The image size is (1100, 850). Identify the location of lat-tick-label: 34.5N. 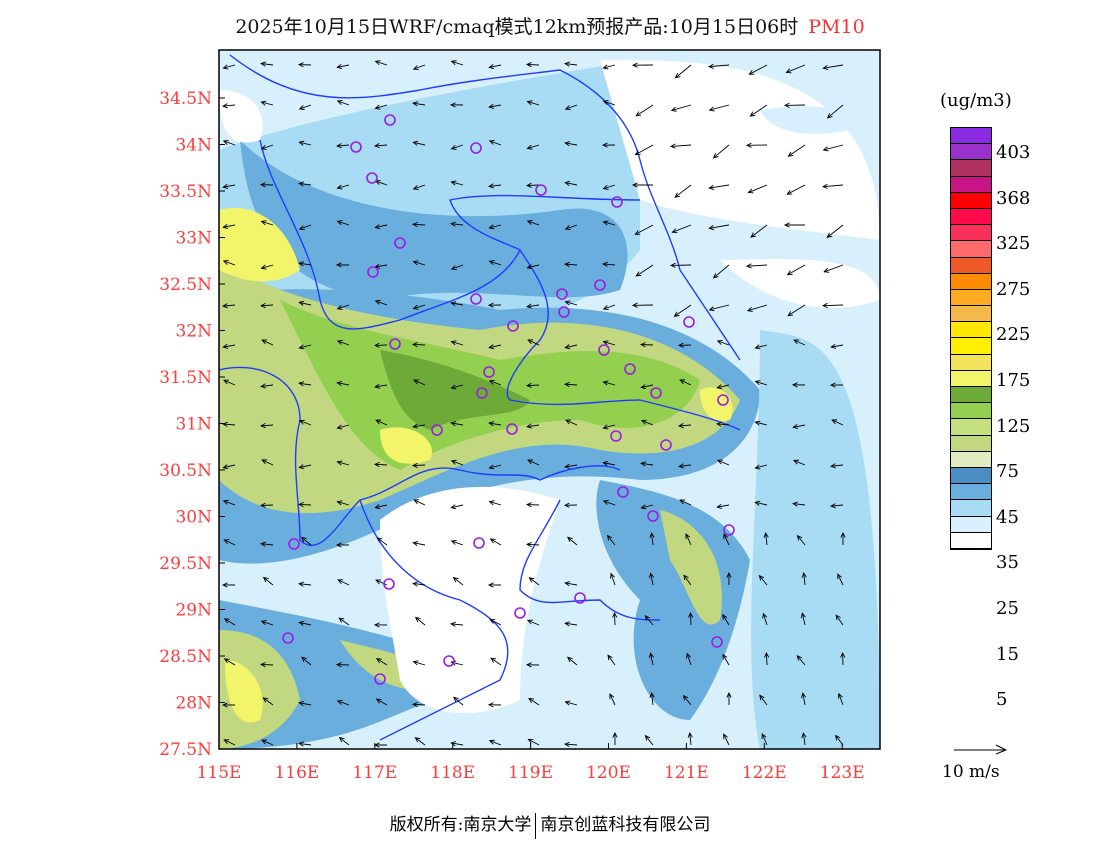
(185, 99).